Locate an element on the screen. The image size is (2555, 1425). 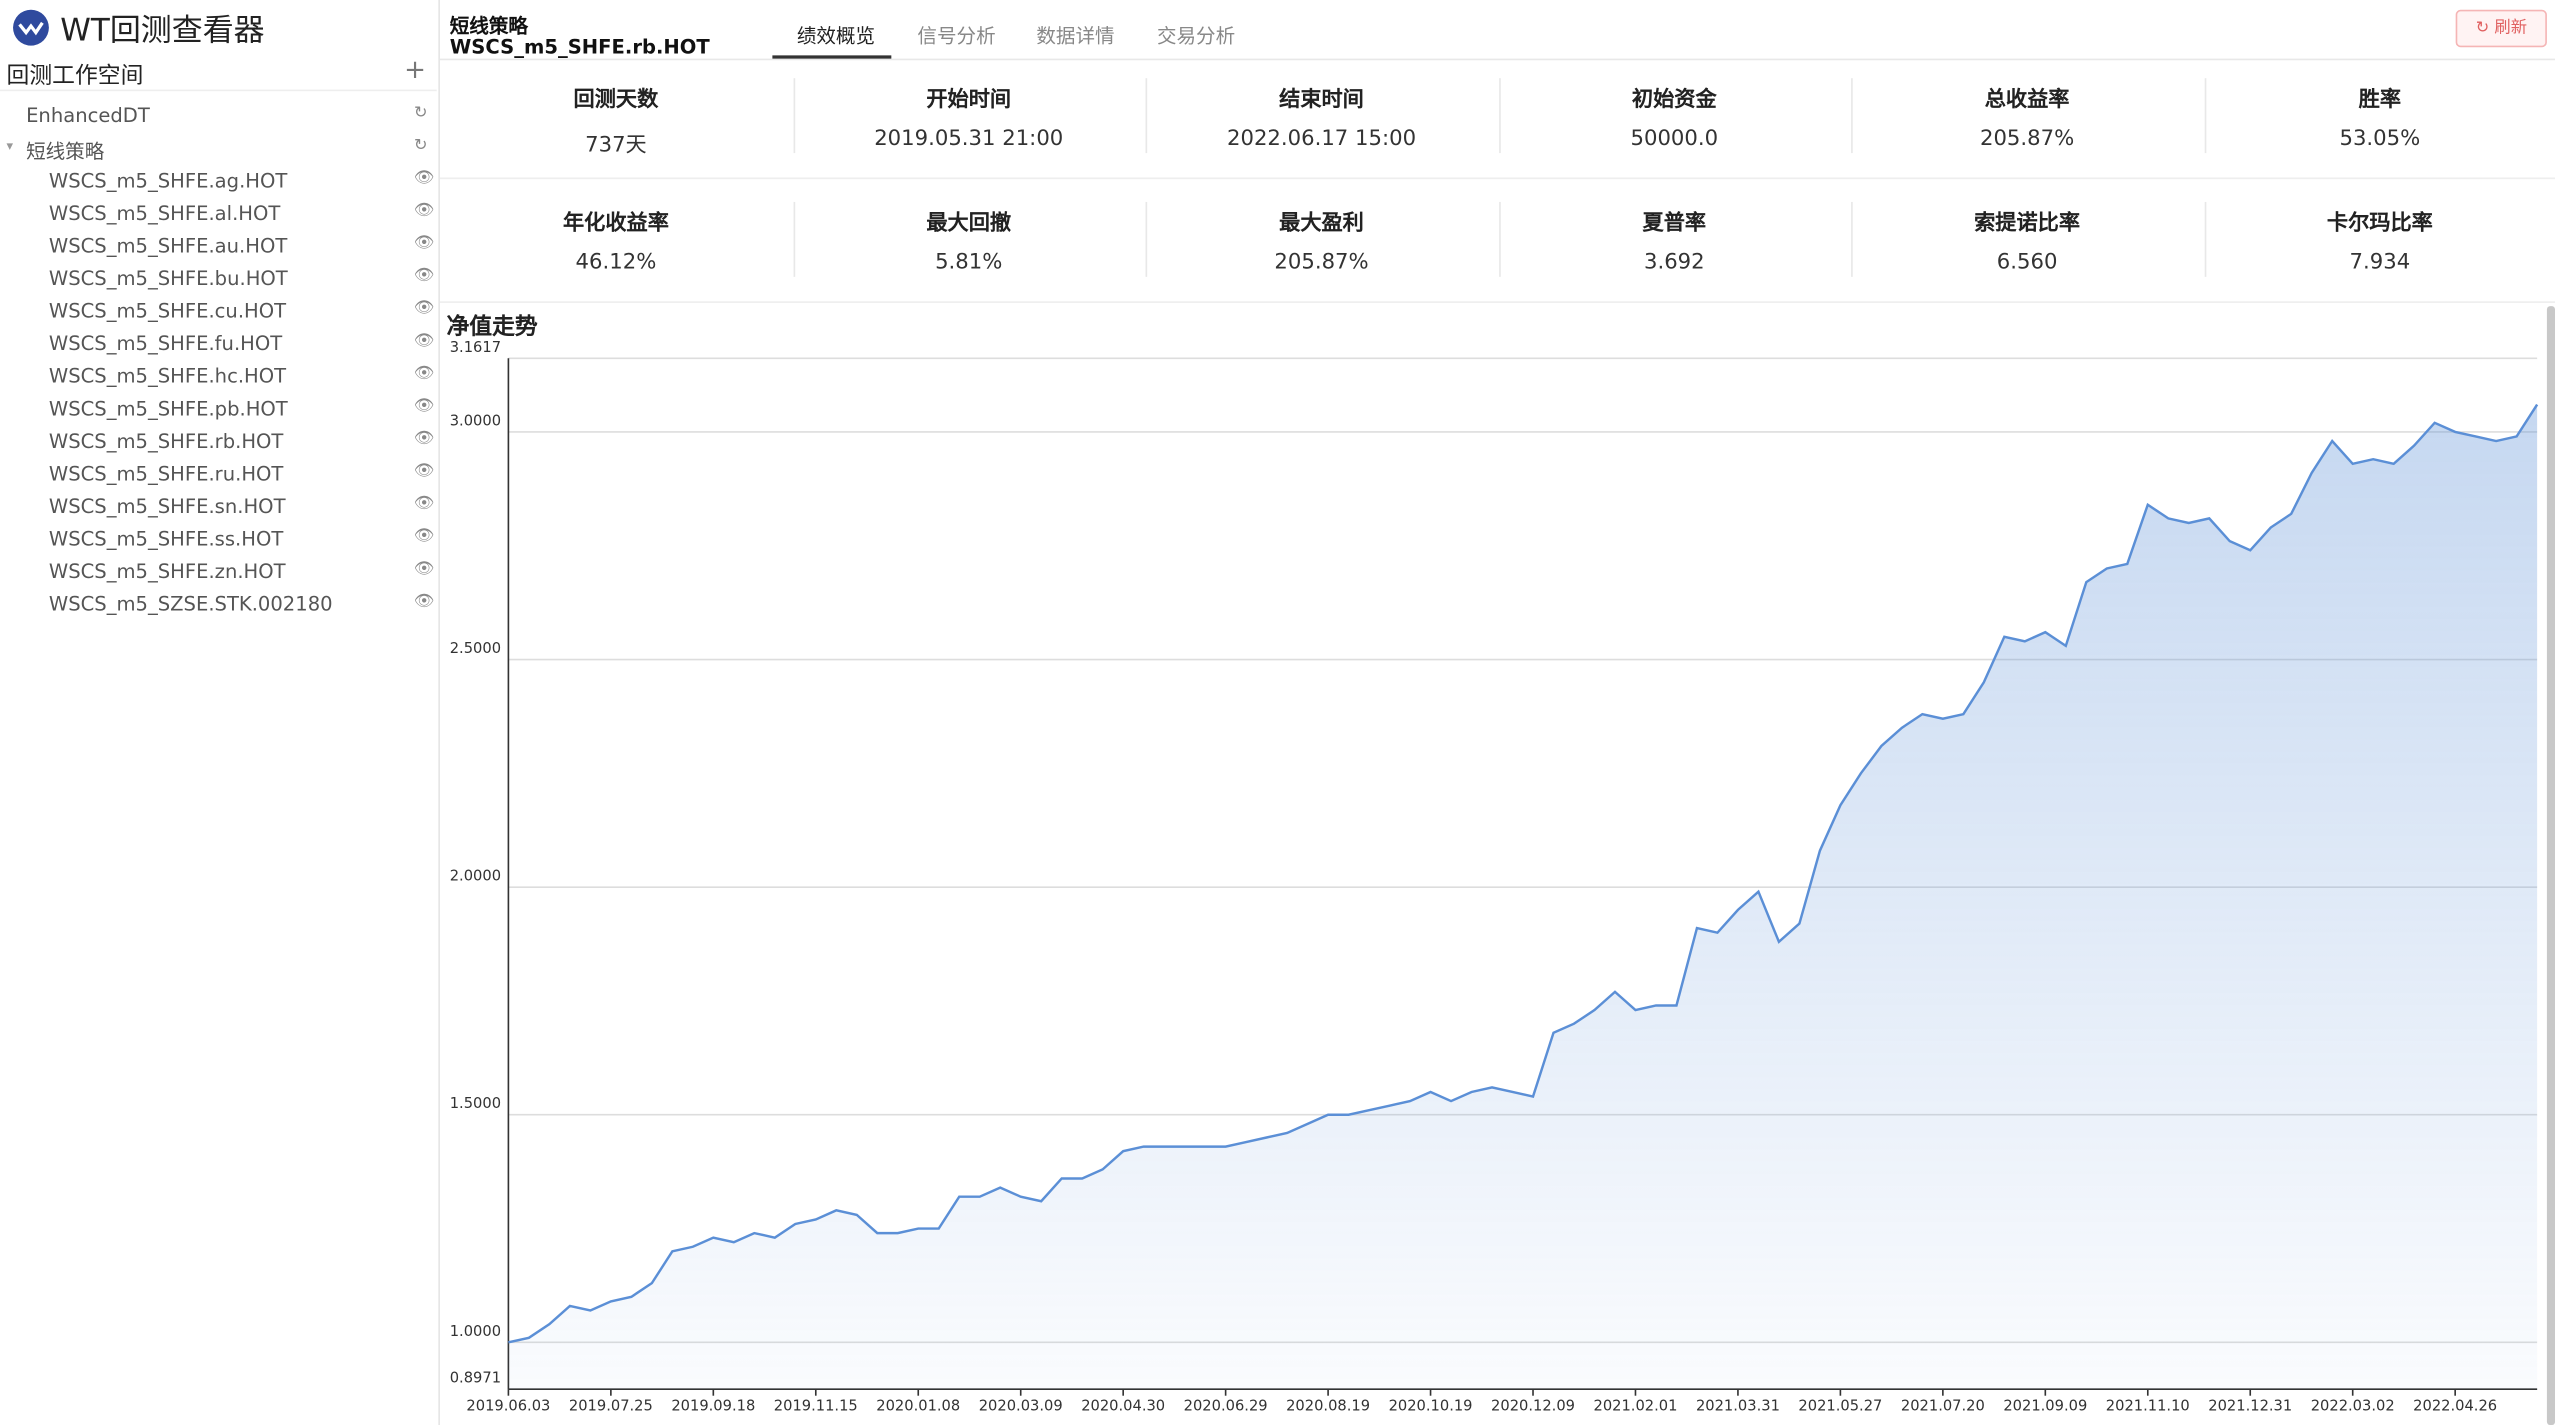
add-button: + is located at coordinates (415, 69).